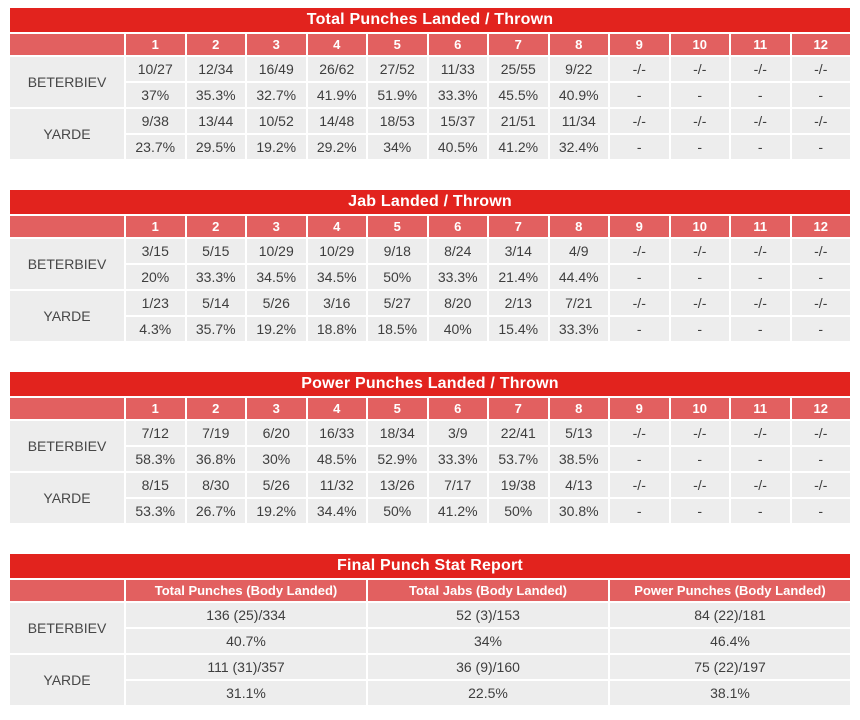 The image size is (860, 720). I want to click on percent-cell: 41.9%, so click(336, 95).